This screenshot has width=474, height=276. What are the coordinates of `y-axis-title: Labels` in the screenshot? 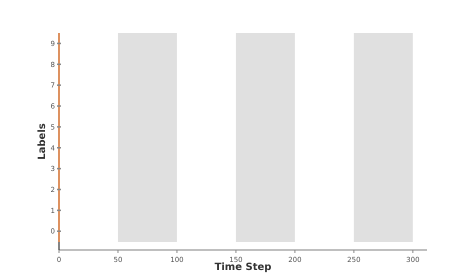 It's located at (42, 141).